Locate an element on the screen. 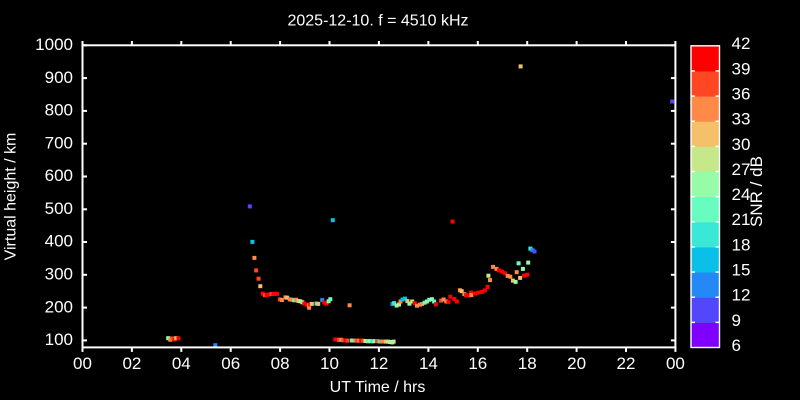 The image size is (800, 400). svg-text: 15 is located at coordinates (741, 270).